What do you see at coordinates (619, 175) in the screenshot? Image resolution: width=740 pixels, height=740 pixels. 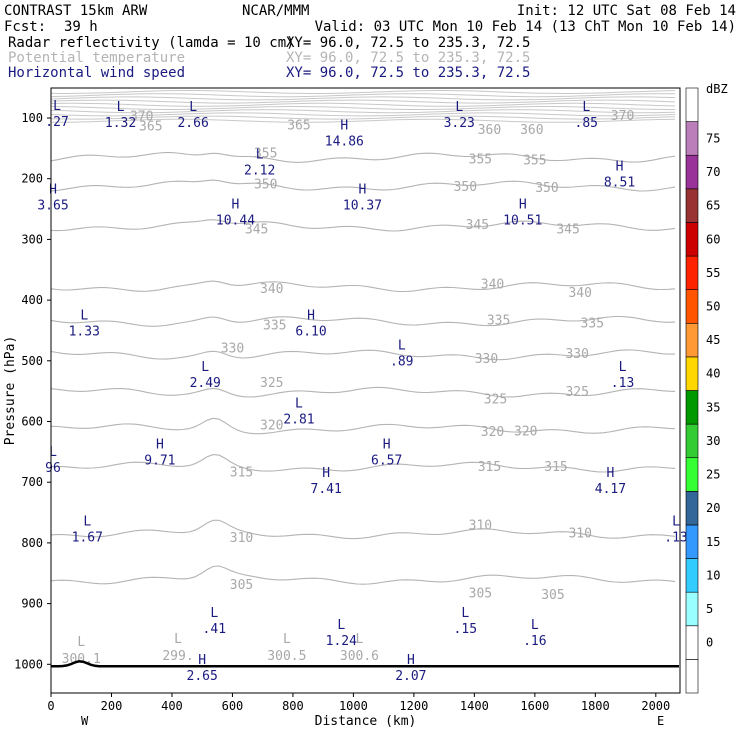 I see `wind-extremum: H8.51` at bounding box center [619, 175].